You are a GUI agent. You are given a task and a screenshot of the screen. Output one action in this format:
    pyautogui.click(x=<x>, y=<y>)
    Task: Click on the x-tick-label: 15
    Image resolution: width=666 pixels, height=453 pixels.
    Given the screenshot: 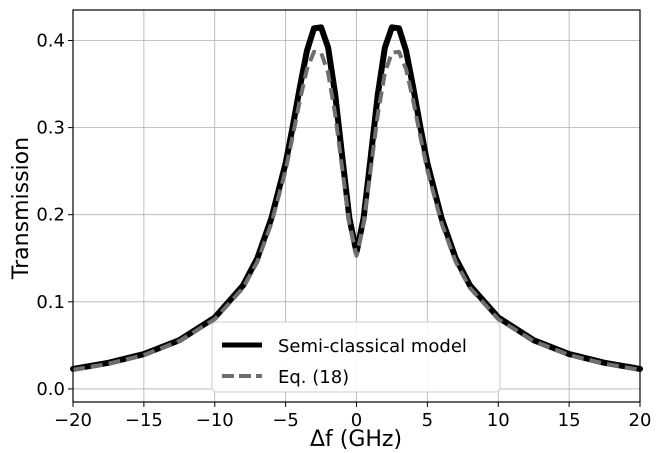 What is the action you would take?
    pyautogui.click(x=569, y=420)
    